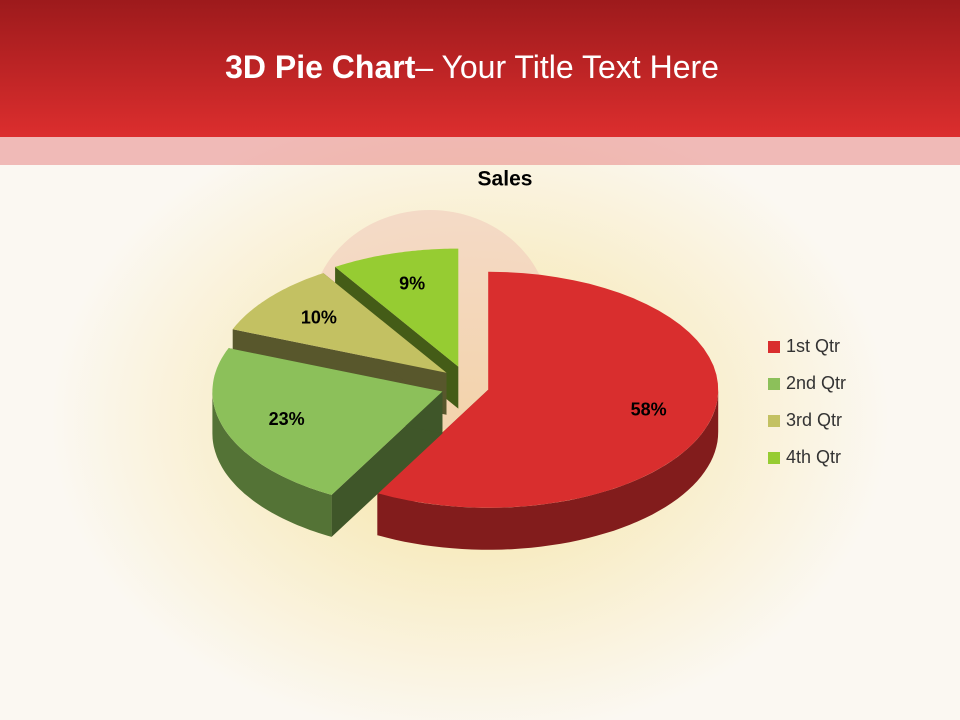 This screenshot has width=960, height=720. What do you see at coordinates (813, 346) in the screenshot?
I see `legend-label: 1st Qtr` at bounding box center [813, 346].